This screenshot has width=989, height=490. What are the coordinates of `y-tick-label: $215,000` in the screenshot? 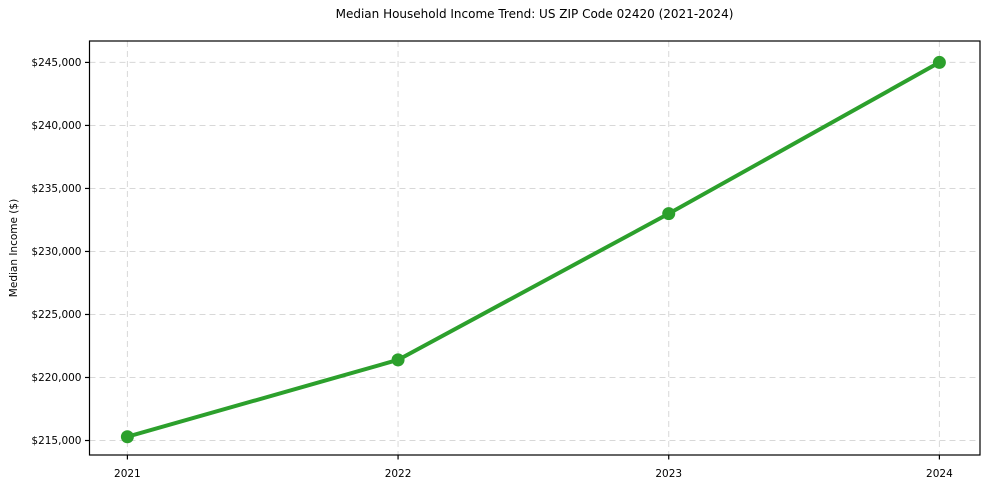 It's located at (56, 441).